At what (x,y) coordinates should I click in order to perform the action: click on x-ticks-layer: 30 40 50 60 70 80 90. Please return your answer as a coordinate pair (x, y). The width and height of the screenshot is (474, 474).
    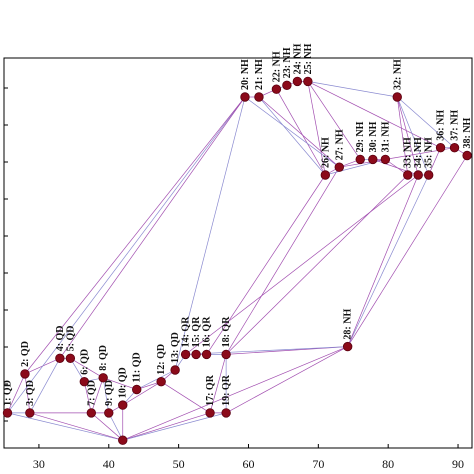
    Looking at the image, I should click on (248, 457).